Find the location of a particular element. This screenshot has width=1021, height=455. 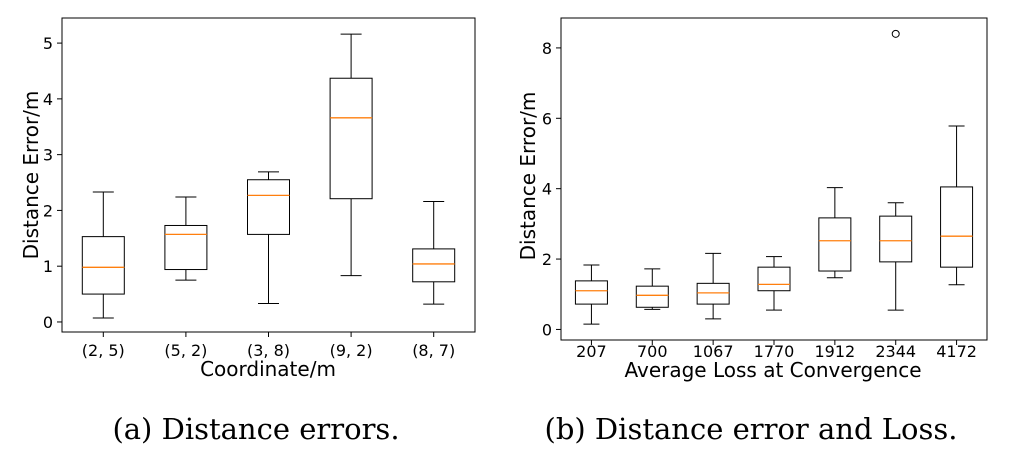

panel-b-x-ticks: 207 700 1067 1770 1912 2344 4172 is located at coordinates (776, 350).